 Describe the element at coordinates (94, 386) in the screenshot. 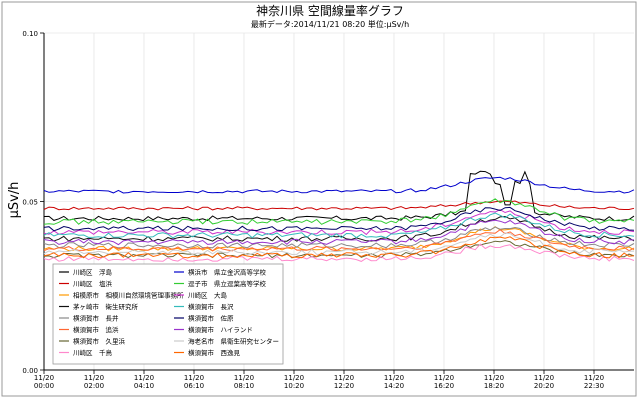

I see `x-tick-label-time: 02:00` at that location.